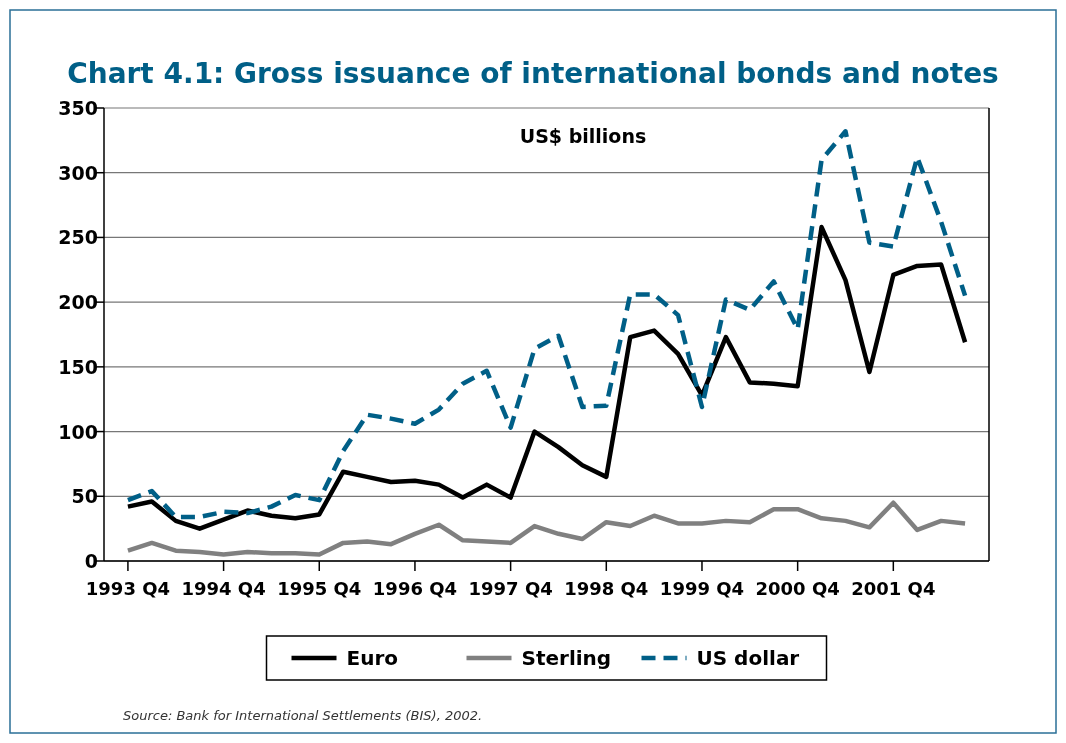 The height and width of the screenshot is (743, 1066). What do you see at coordinates (583, 136) in the screenshot?
I see `y-axis-title: US$ billions` at bounding box center [583, 136].